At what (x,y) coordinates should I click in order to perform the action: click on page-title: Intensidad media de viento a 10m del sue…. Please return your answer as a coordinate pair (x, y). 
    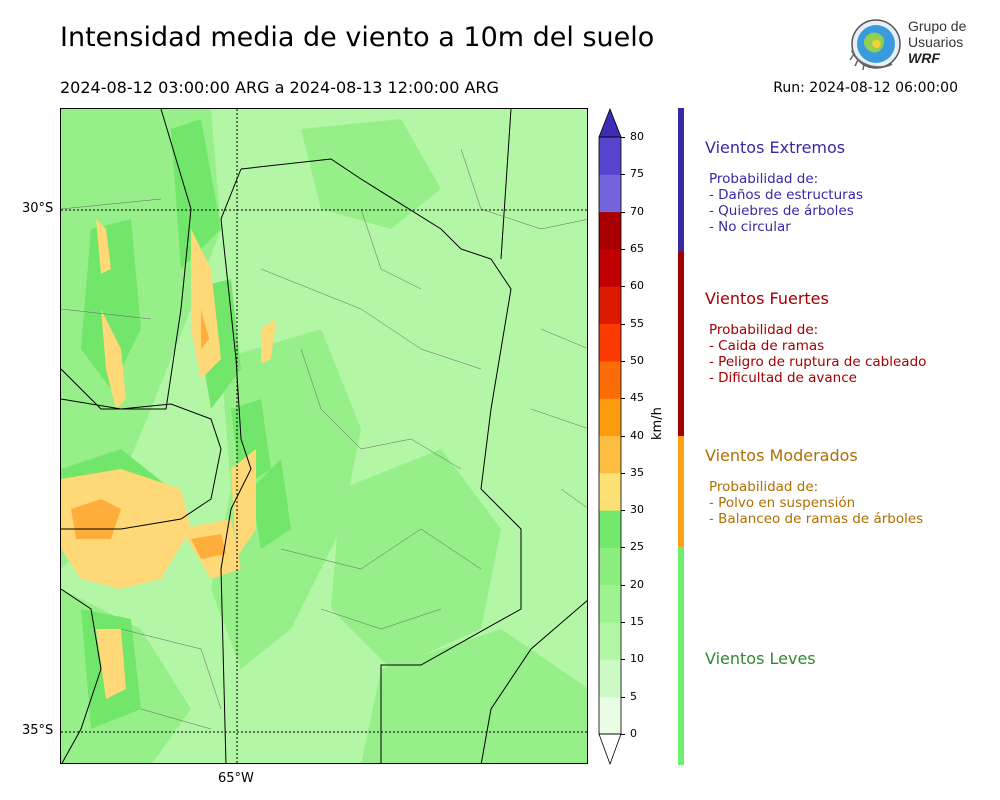
    Looking at the image, I should click on (357, 37).